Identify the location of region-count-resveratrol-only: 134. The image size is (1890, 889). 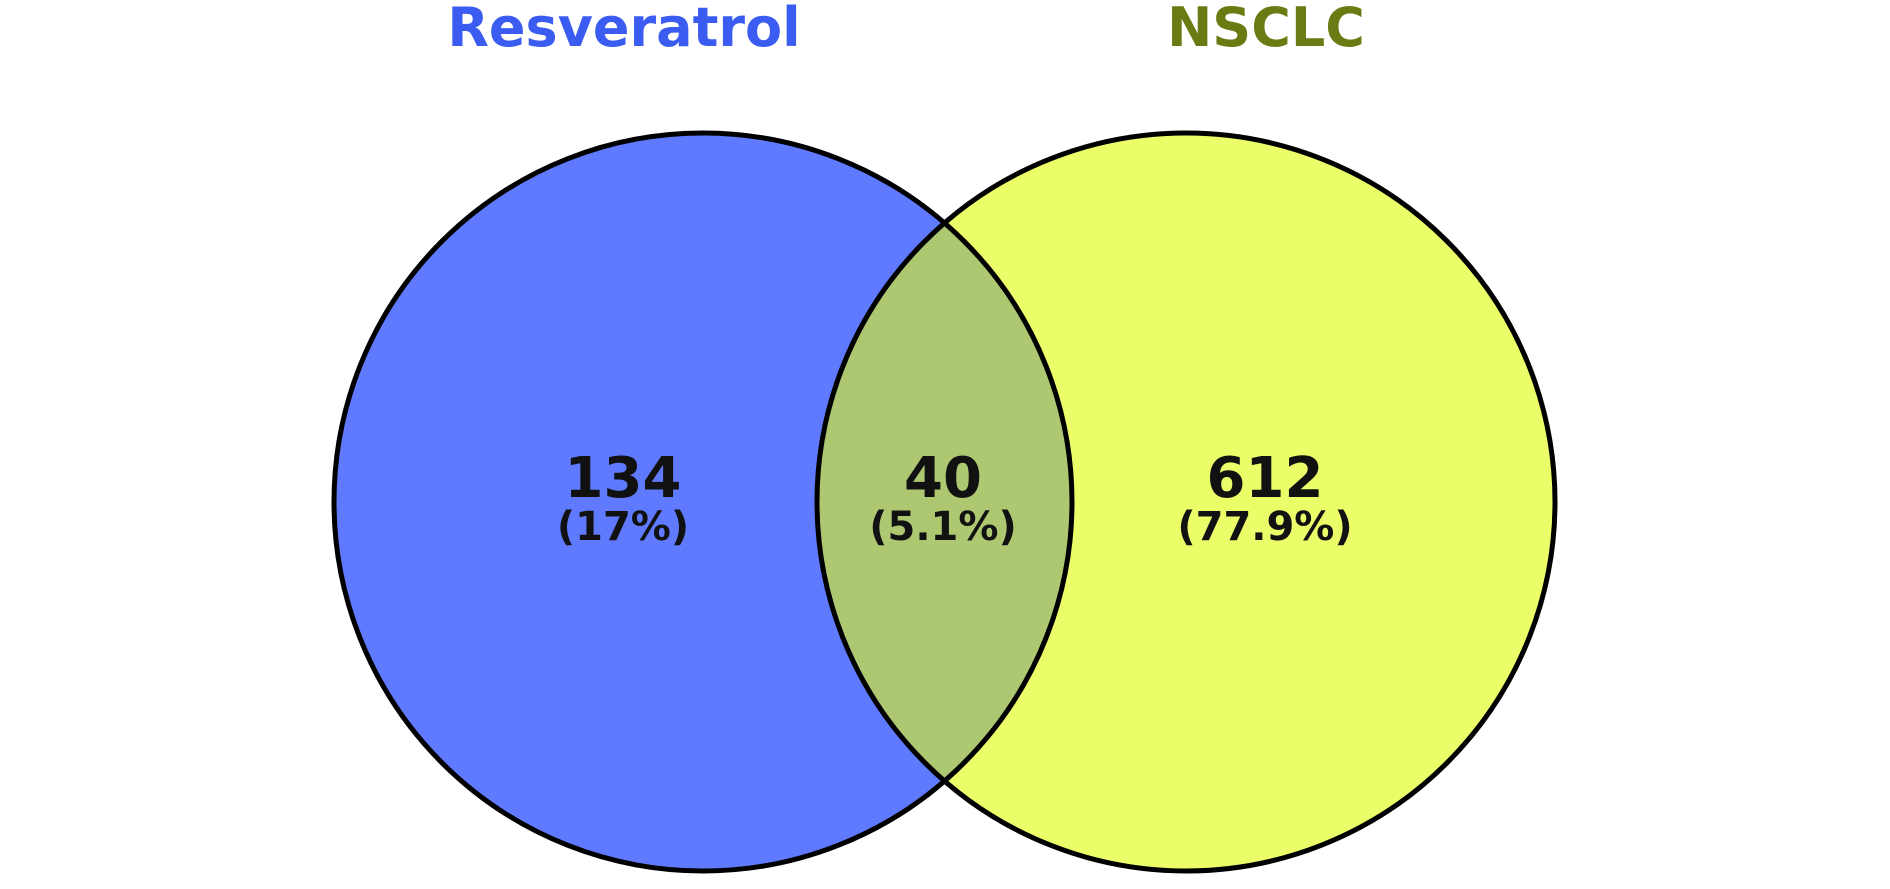
(623, 478).